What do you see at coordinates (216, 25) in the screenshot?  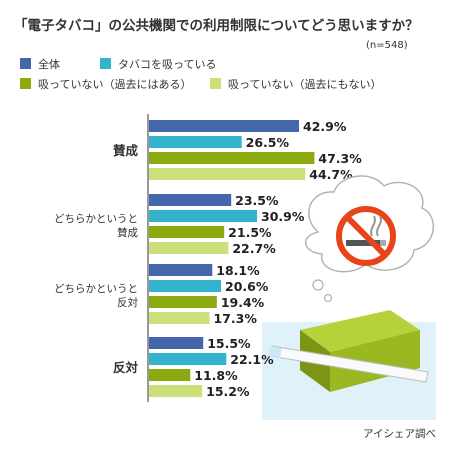 I see `chart-title: 「電子タバコ」の公共機関での利用制限についてどう思いますか？` at bounding box center [216, 25].